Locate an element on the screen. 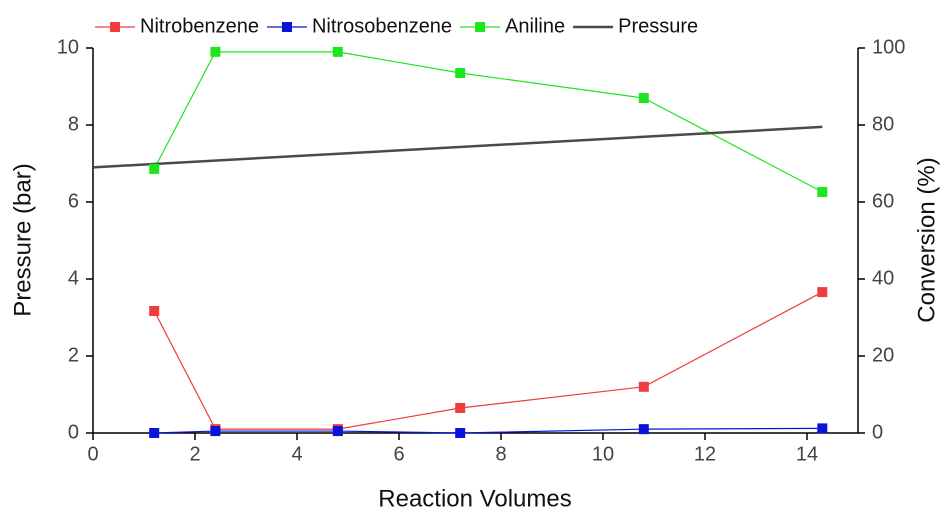  y-axis-label: Pressure (bar) is located at coordinates (22, 239).